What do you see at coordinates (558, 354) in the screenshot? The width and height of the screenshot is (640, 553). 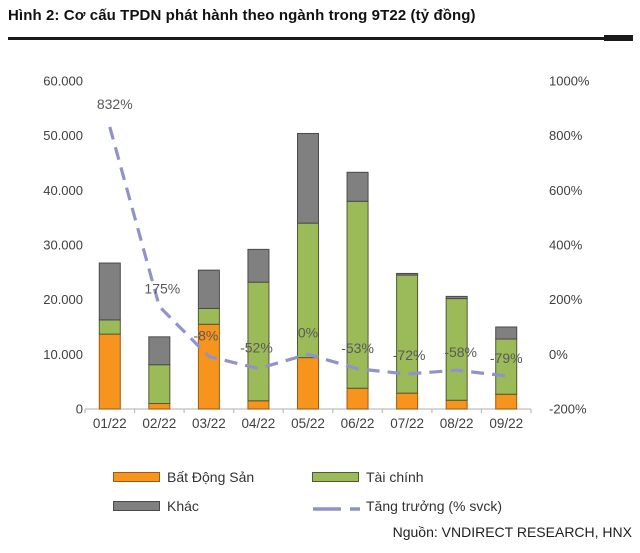 I see `right-axis-tick: 0%` at bounding box center [558, 354].